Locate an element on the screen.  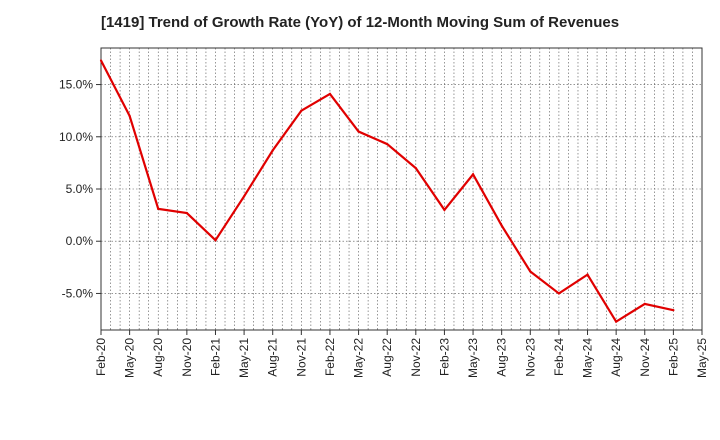
x-tick-label: Nov-23 is located at coordinates (530, 357).